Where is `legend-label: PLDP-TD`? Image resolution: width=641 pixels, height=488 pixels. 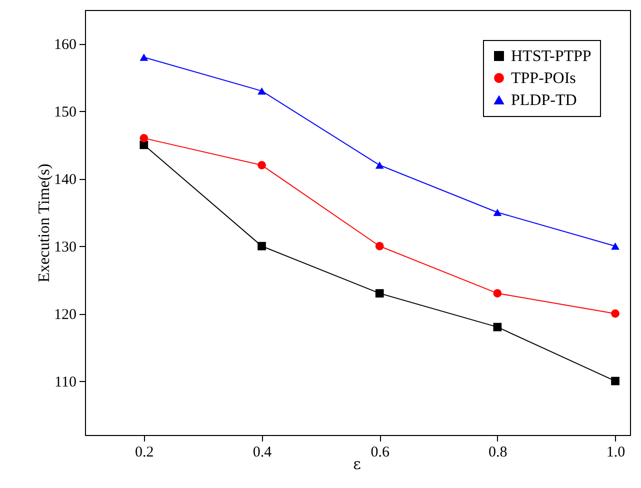 legend-label: PLDP-TD is located at coordinates (544, 100).